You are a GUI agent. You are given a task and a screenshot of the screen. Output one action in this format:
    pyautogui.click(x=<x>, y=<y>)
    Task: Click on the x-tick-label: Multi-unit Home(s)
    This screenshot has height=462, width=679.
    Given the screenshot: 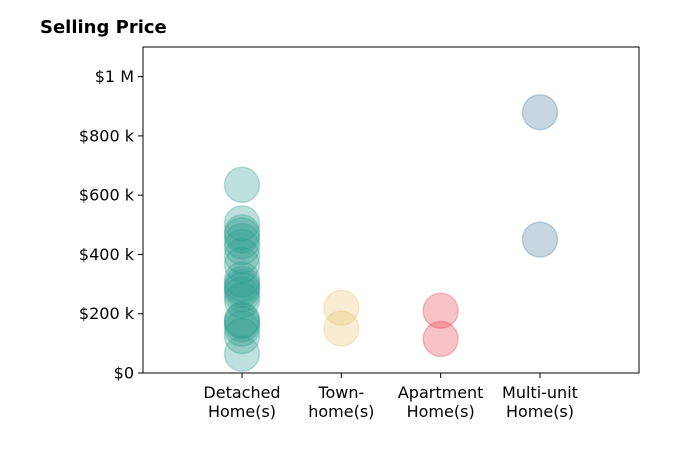 What is the action you would take?
    pyautogui.click(x=540, y=402)
    